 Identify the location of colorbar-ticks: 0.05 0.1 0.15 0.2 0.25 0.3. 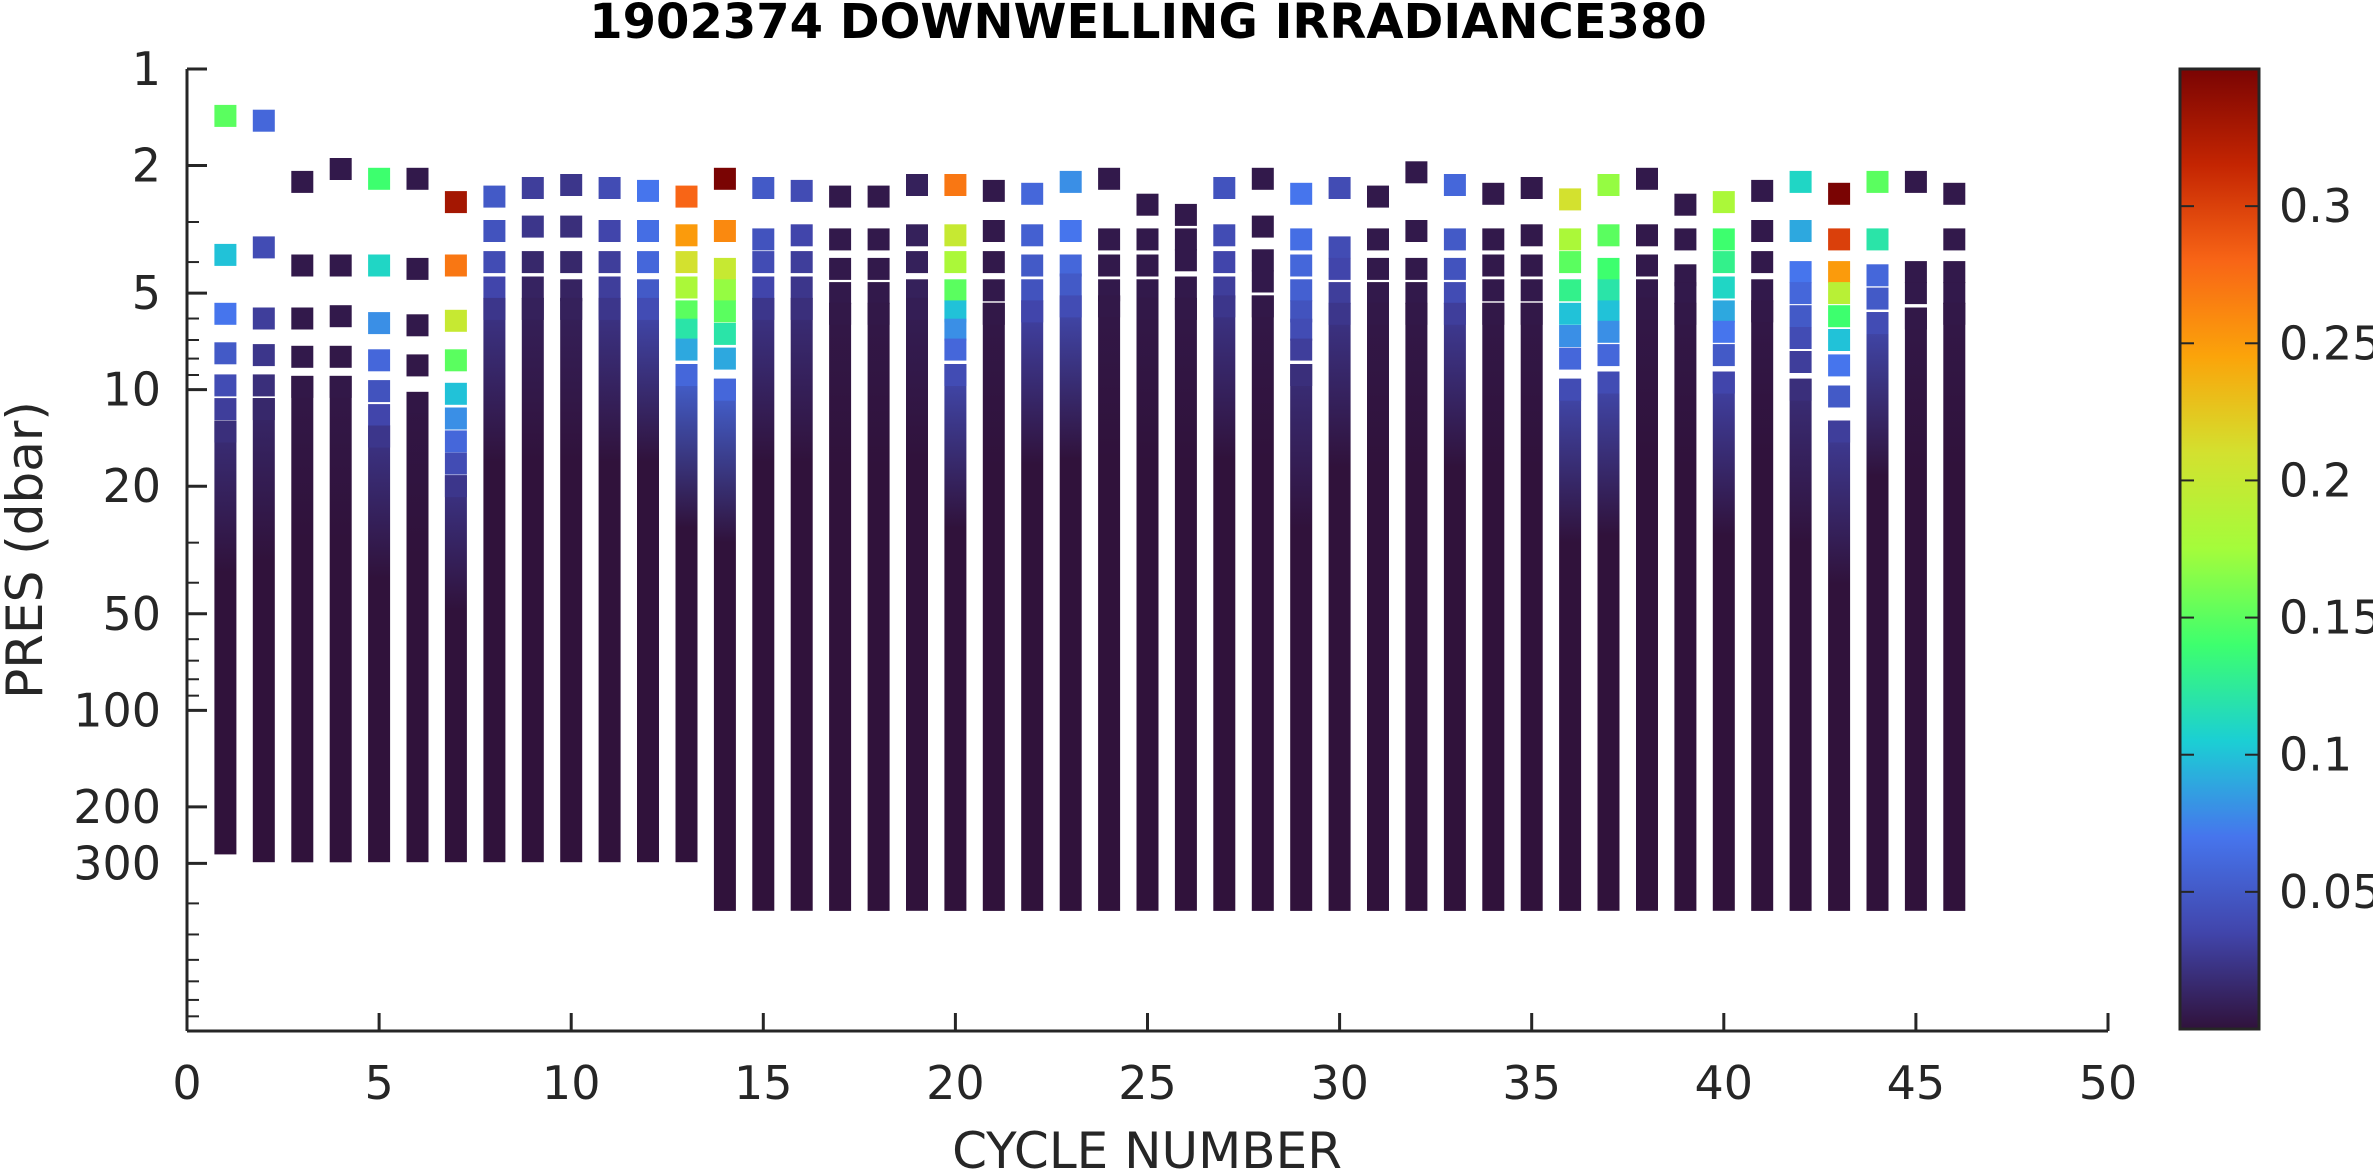
(2276, 549).